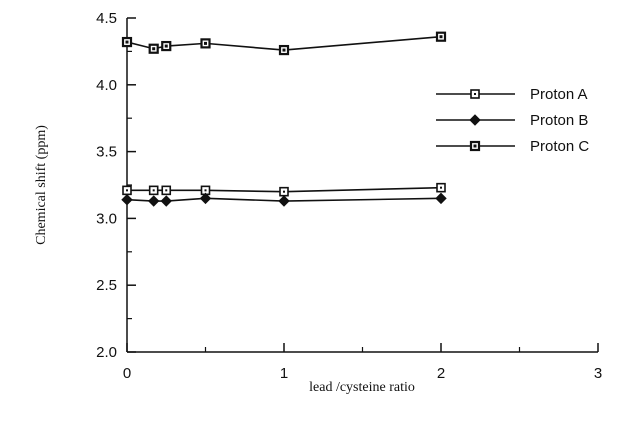 The height and width of the screenshot is (421, 619). I want to click on legend-label: Proton C, so click(559, 146).